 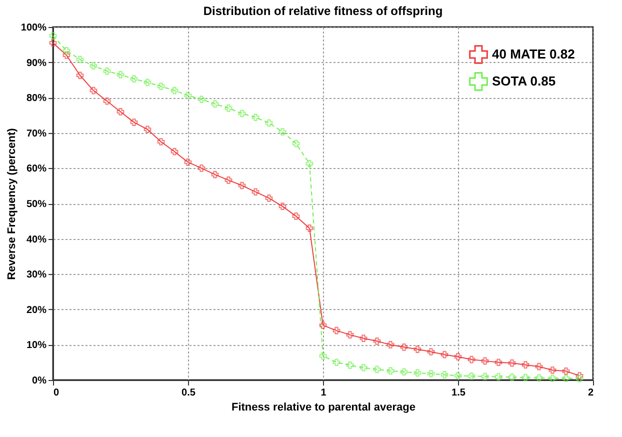 I want to click on chart-title: Distribution of relative fitness of offspring, so click(x=323, y=11).